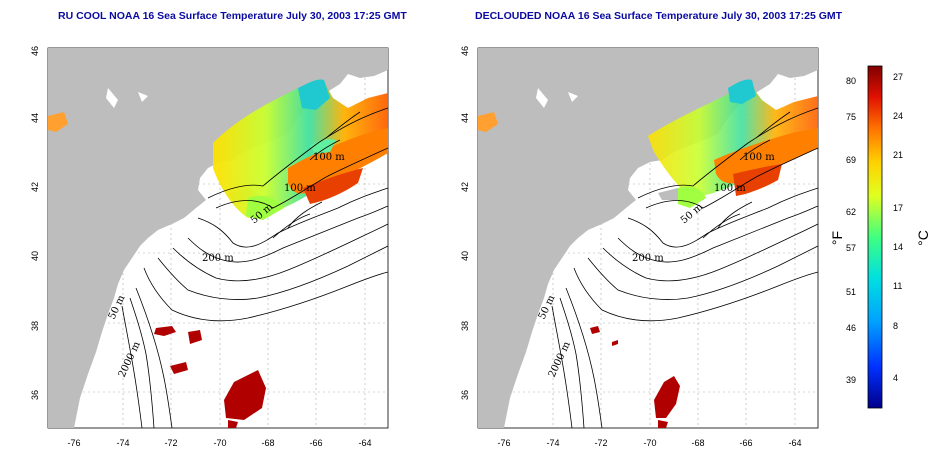 This screenshot has width=950, height=475. I want to click on lat-tick-40: 40, so click(35, 256).